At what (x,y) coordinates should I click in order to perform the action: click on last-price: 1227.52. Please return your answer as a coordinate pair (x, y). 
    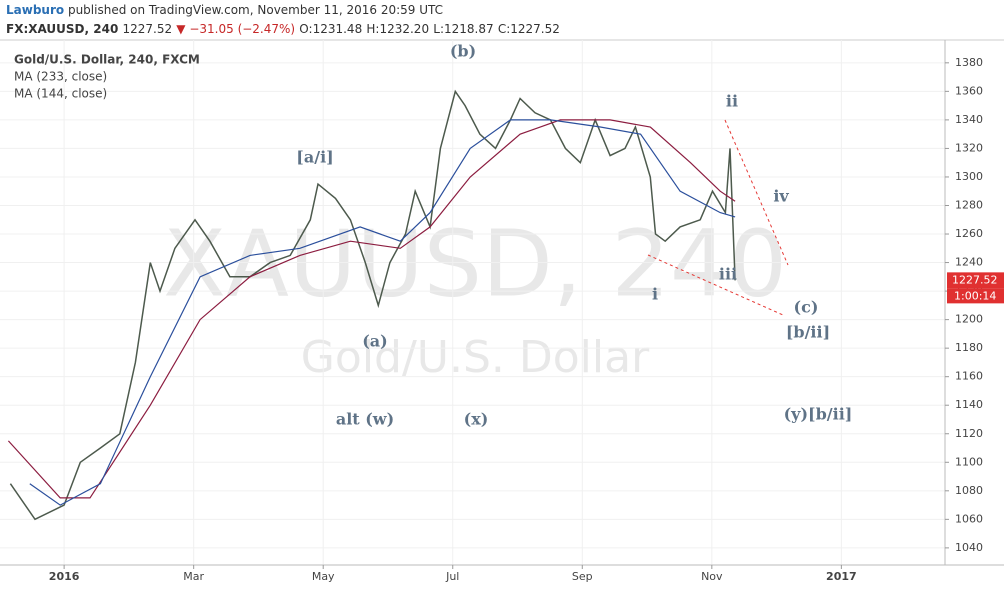
    Looking at the image, I should click on (147, 29).